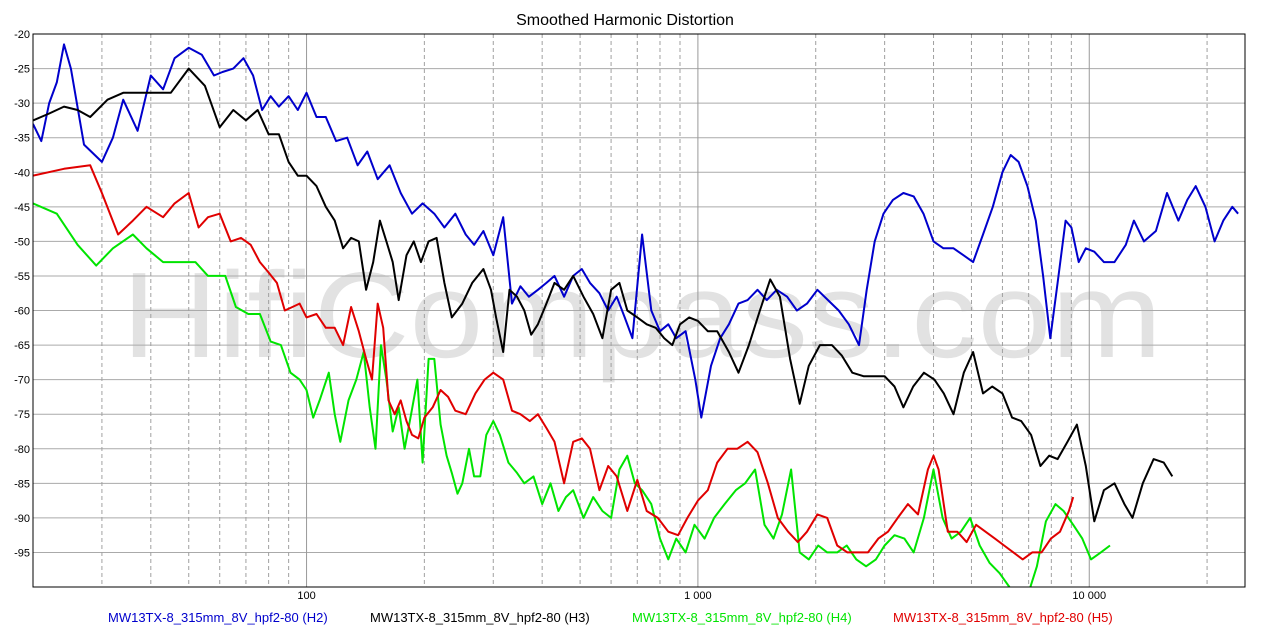 This screenshot has height=635, width=1276. I want to click on y-tick-label: -80, so click(22, 450).